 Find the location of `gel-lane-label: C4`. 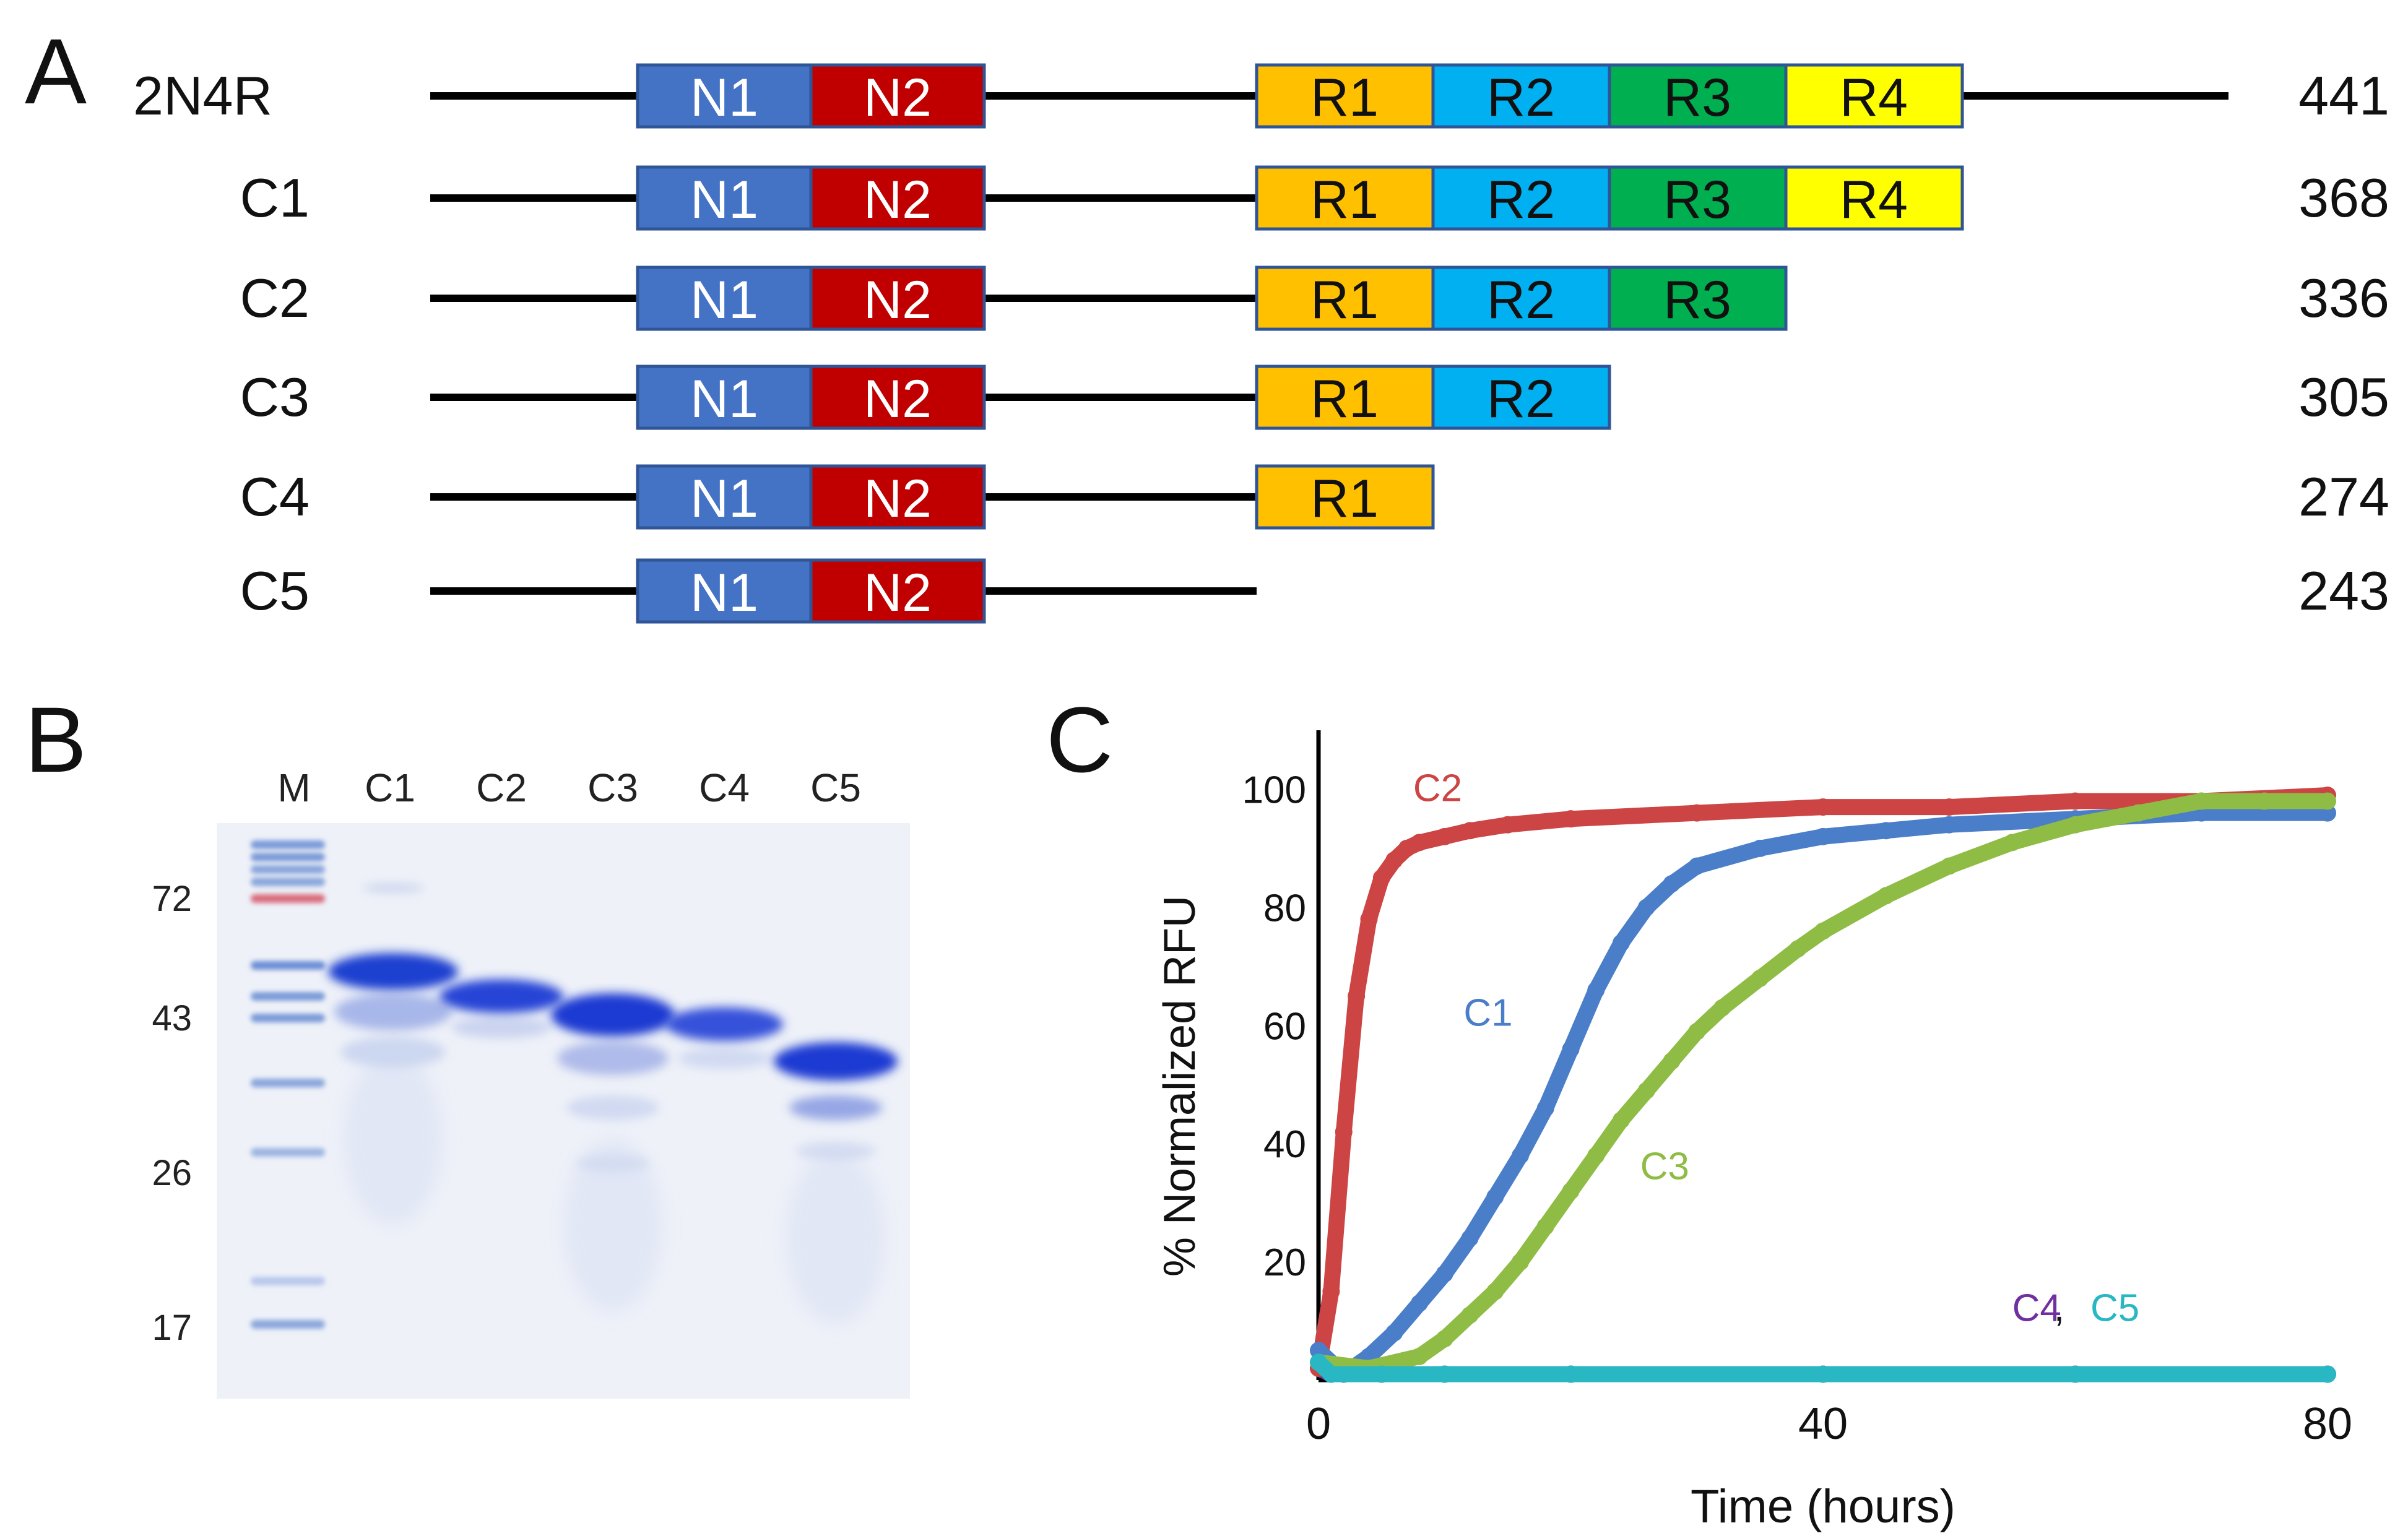

gel-lane-label: C4 is located at coordinates (724, 788).